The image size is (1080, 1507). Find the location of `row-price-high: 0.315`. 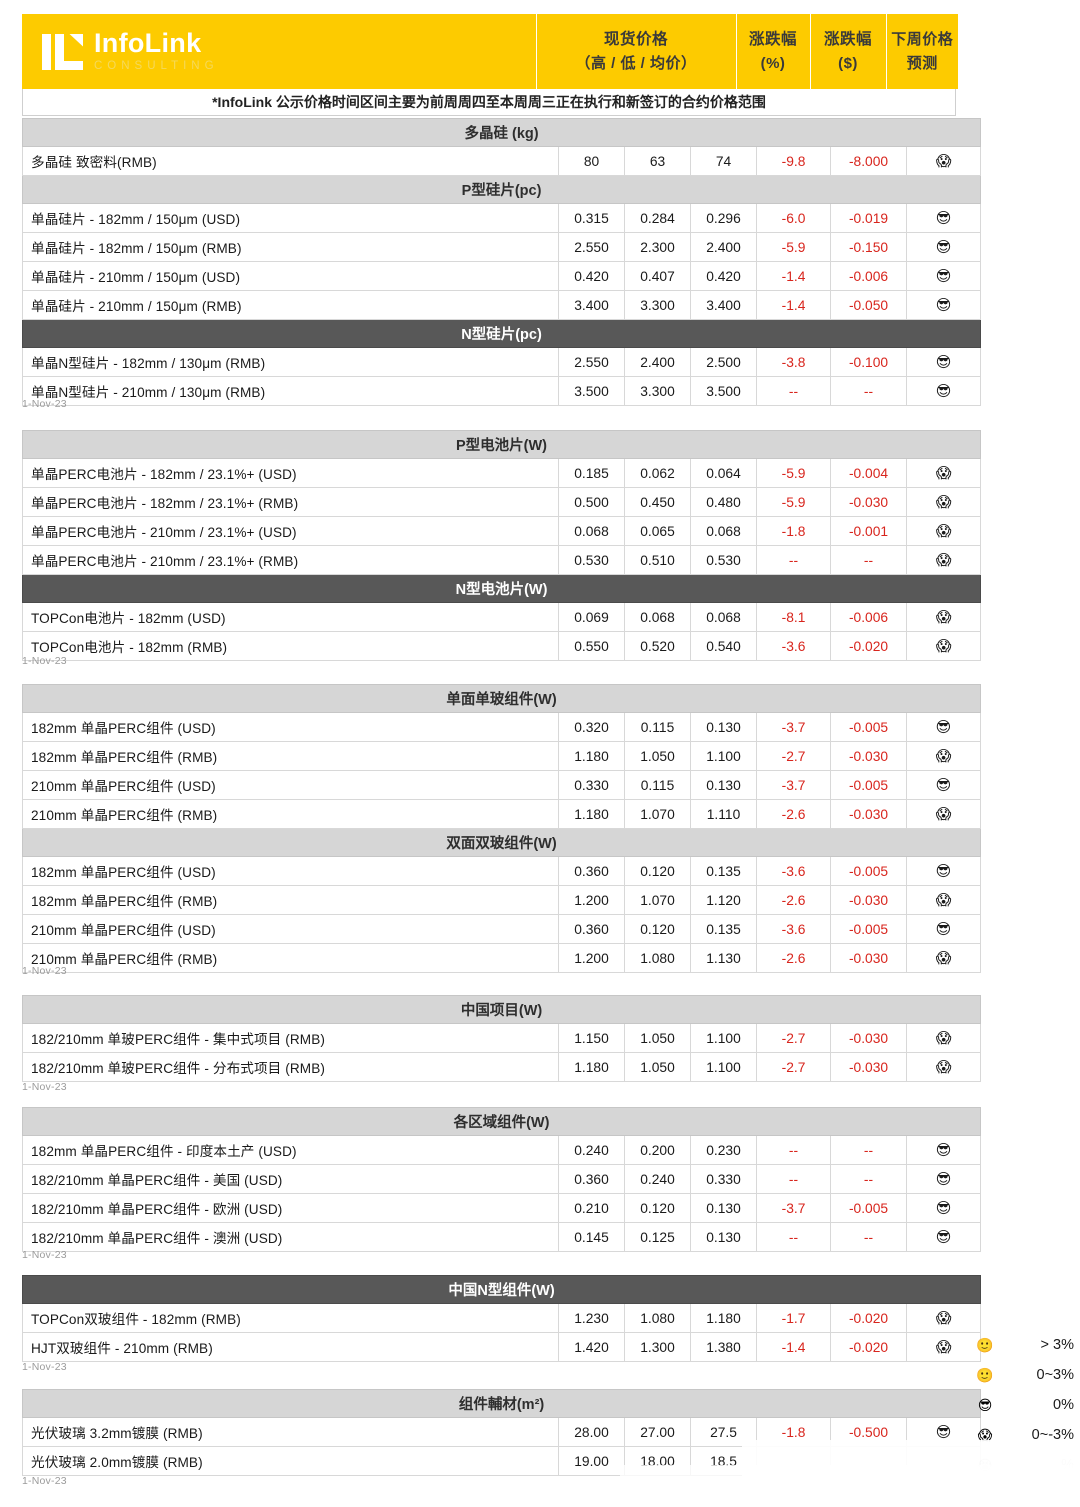

row-price-high: 0.315 is located at coordinates (591, 218).